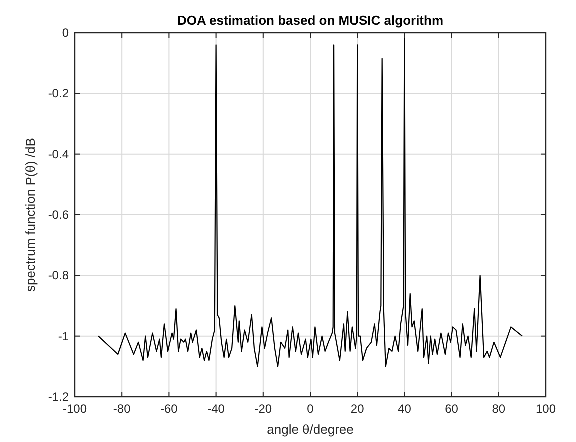 The height and width of the screenshot is (442, 576). I want to click on x-tick-label: -40, so click(217, 409).